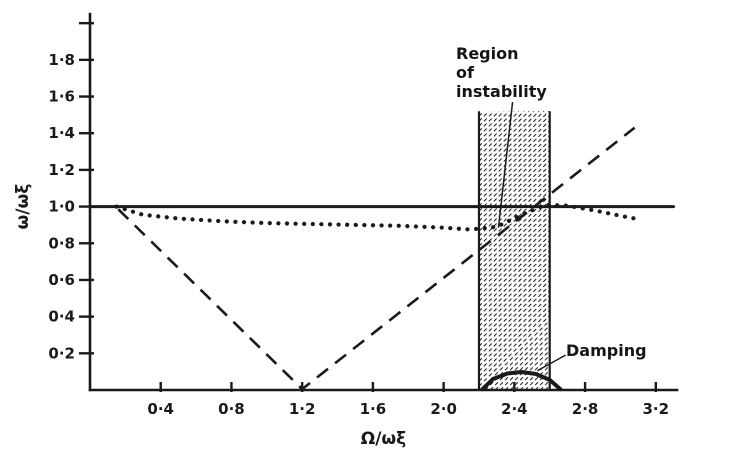 This screenshot has width=744, height=453. Describe the element at coordinates (160, 409) in the screenshot. I see `x-tick-label: 0·4` at that location.